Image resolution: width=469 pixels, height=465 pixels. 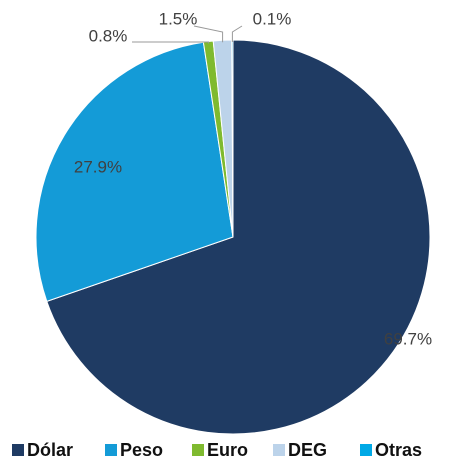 What do you see at coordinates (98, 166) in the screenshot?
I see `data-label: 27.9%` at bounding box center [98, 166].